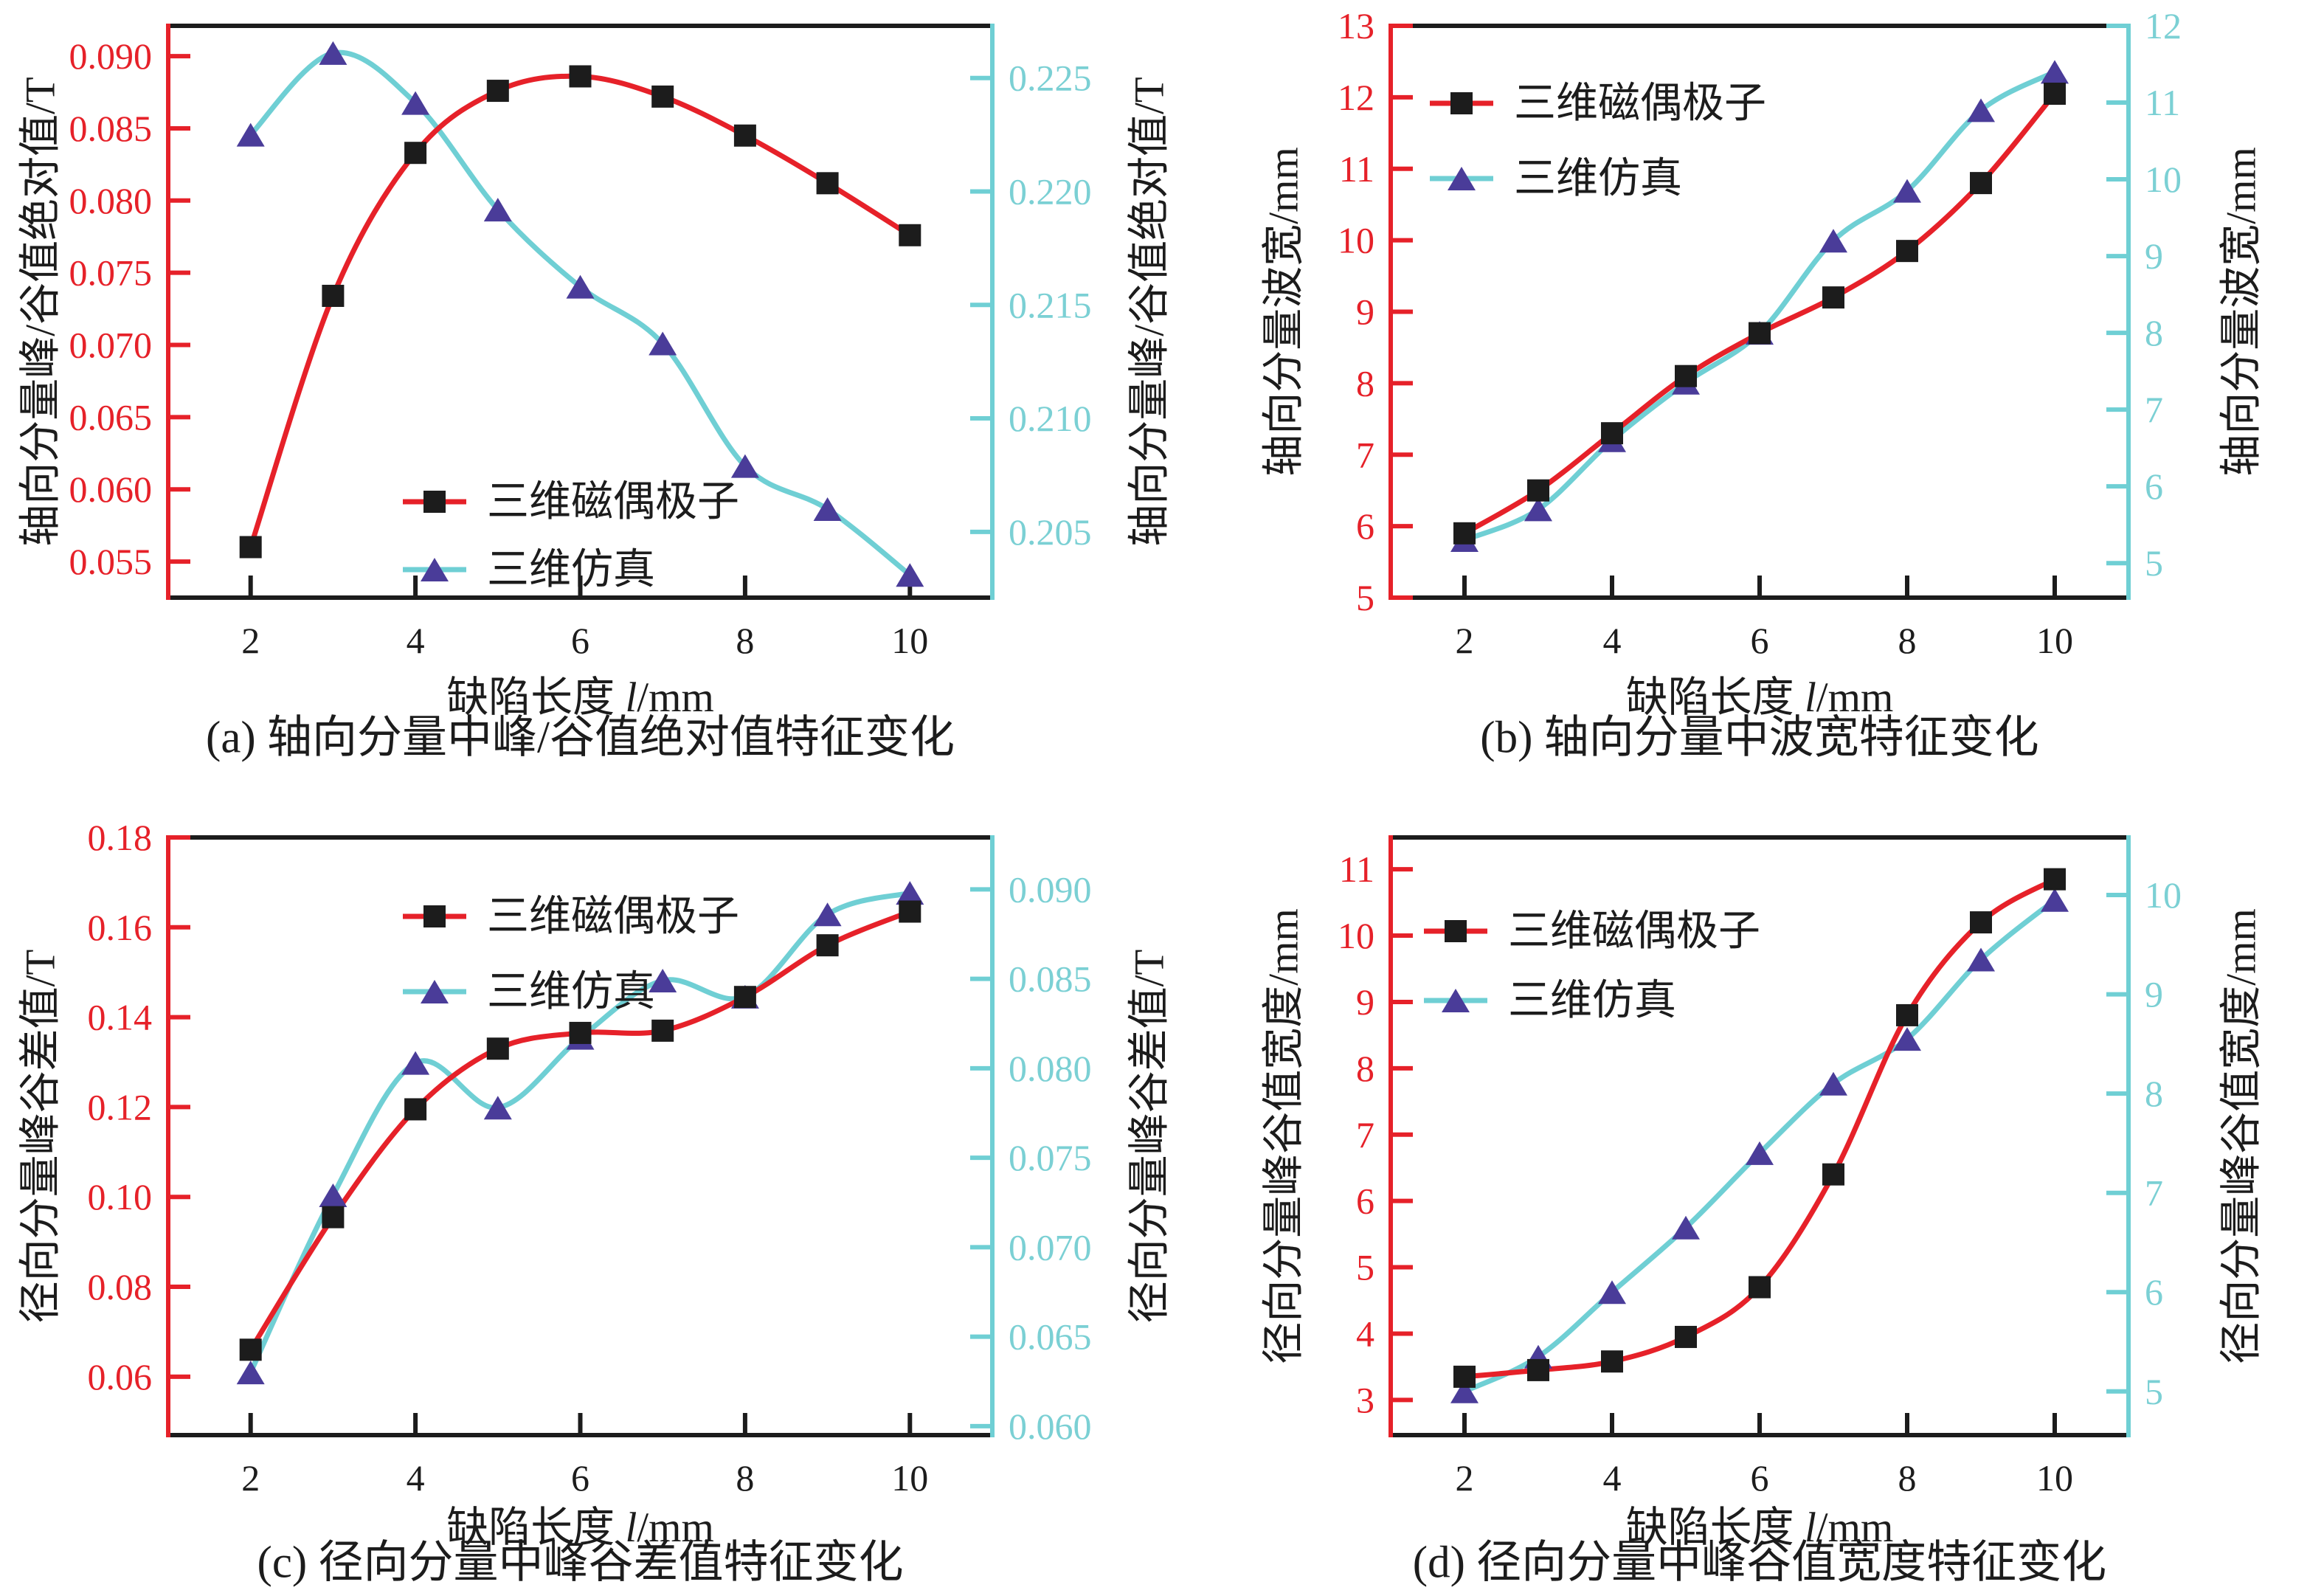 This screenshot has height=1593, width=2324. Describe the element at coordinates (1356, 869) in the screenshot. I see `left-tick-label: 11` at that location.